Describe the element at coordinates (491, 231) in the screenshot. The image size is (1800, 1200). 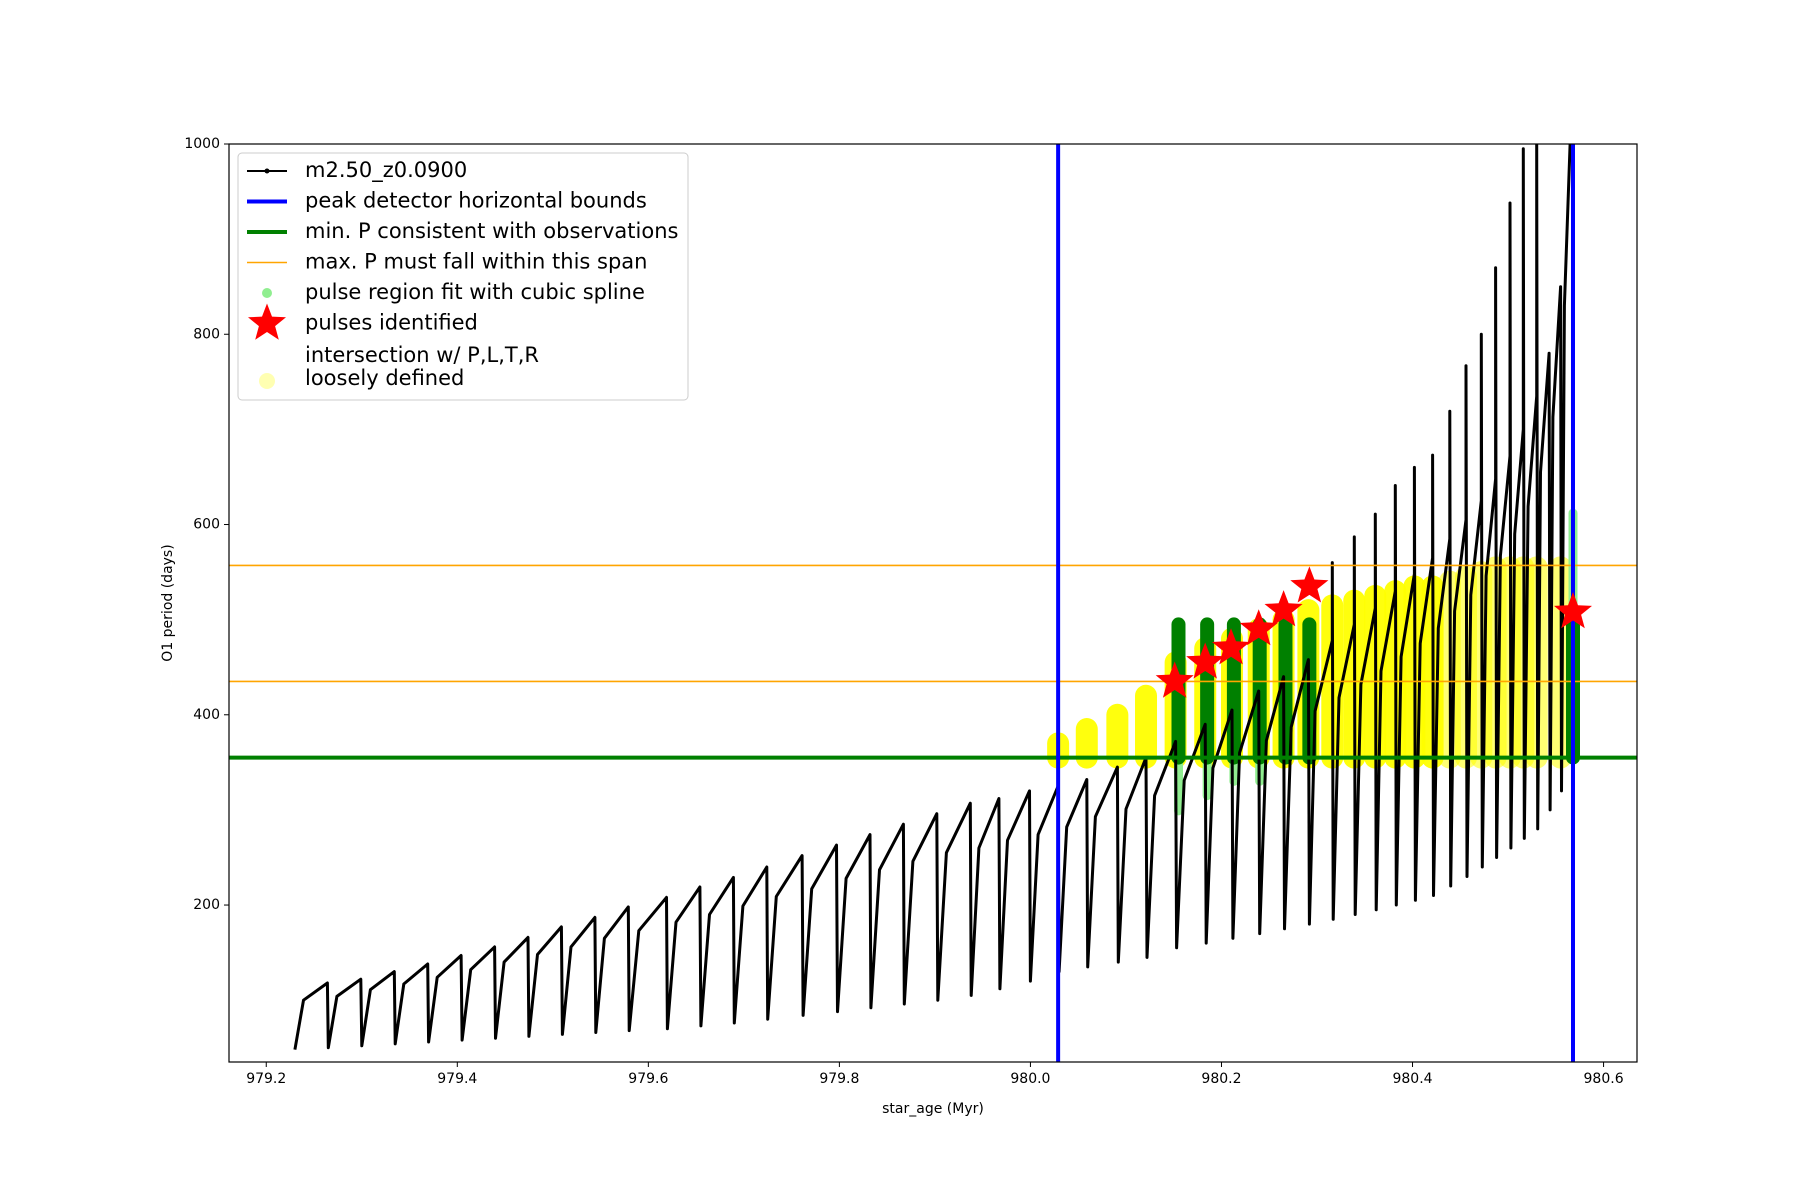
I see `legend-label: min. P consistent with observations` at that location.